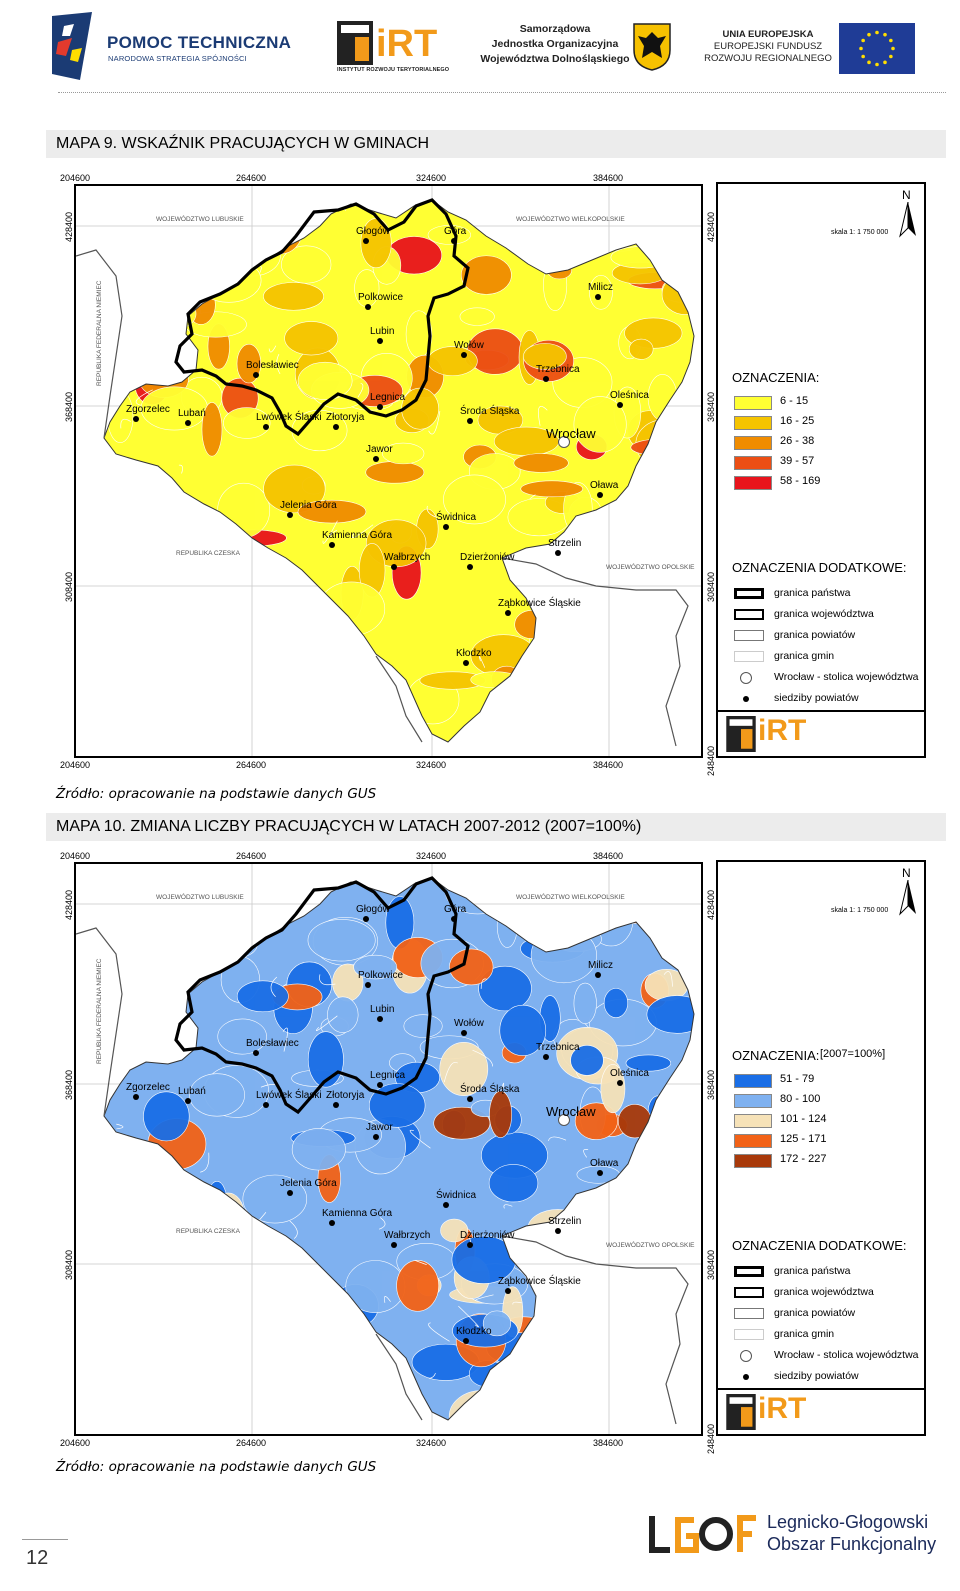 The width and height of the screenshot is (960, 1591). Describe the element at coordinates (800, 1099) in the screenshot. I see `m2-legend-label: 80 - 100` at that location.